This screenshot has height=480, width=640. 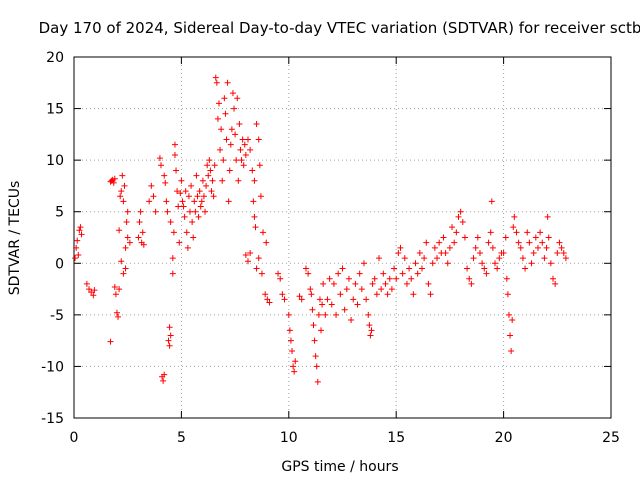 I want to click on x-tick-label: 5, so click(x=181, y=438).